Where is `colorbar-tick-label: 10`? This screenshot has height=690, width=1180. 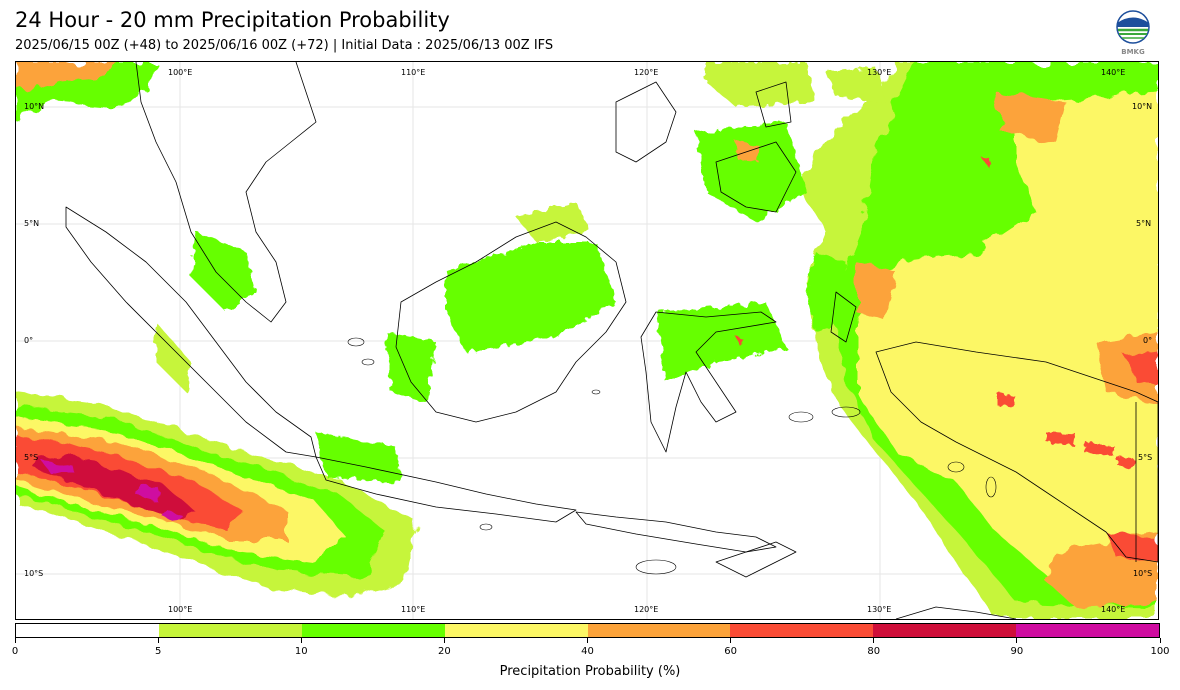 colorbar-tick-label: 10 is located at coordinates (301, 651).